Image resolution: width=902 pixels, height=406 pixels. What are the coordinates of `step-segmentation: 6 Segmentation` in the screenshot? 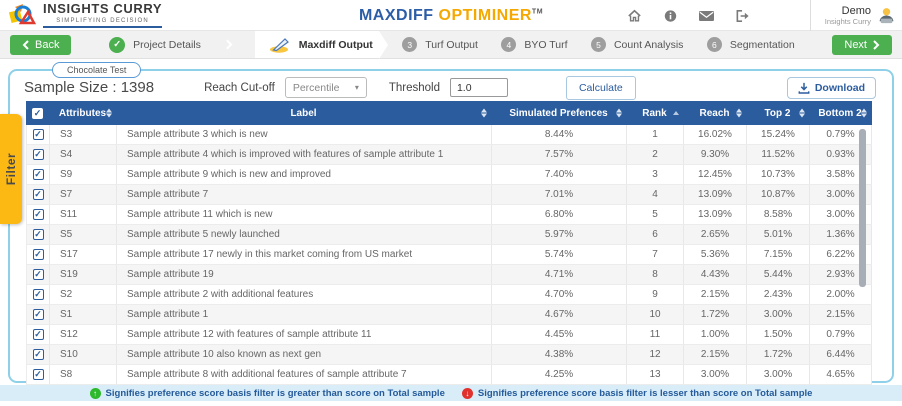 It's located at (750, 44).